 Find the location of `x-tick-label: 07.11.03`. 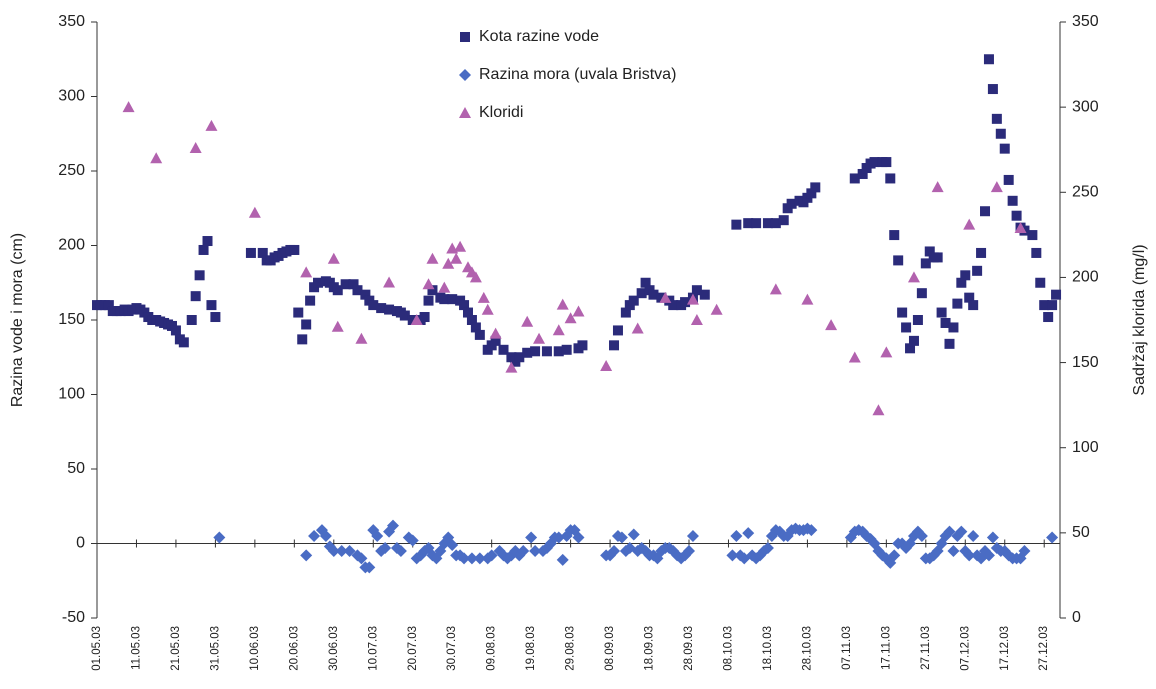

x-tick-label: 07.11.03 is located at coordinates (847, 648).